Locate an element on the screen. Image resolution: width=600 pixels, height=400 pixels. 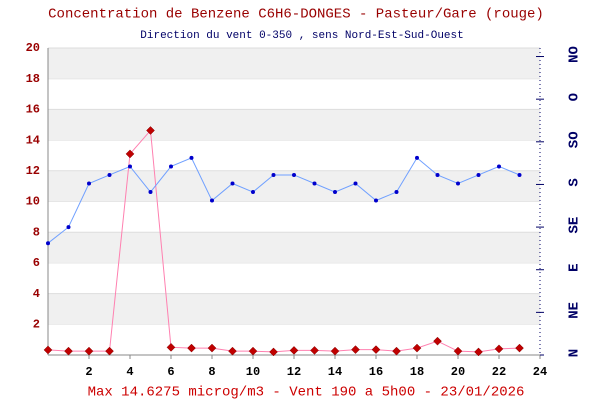
y-tick-label: 14 is located at coordinates (33, 140).